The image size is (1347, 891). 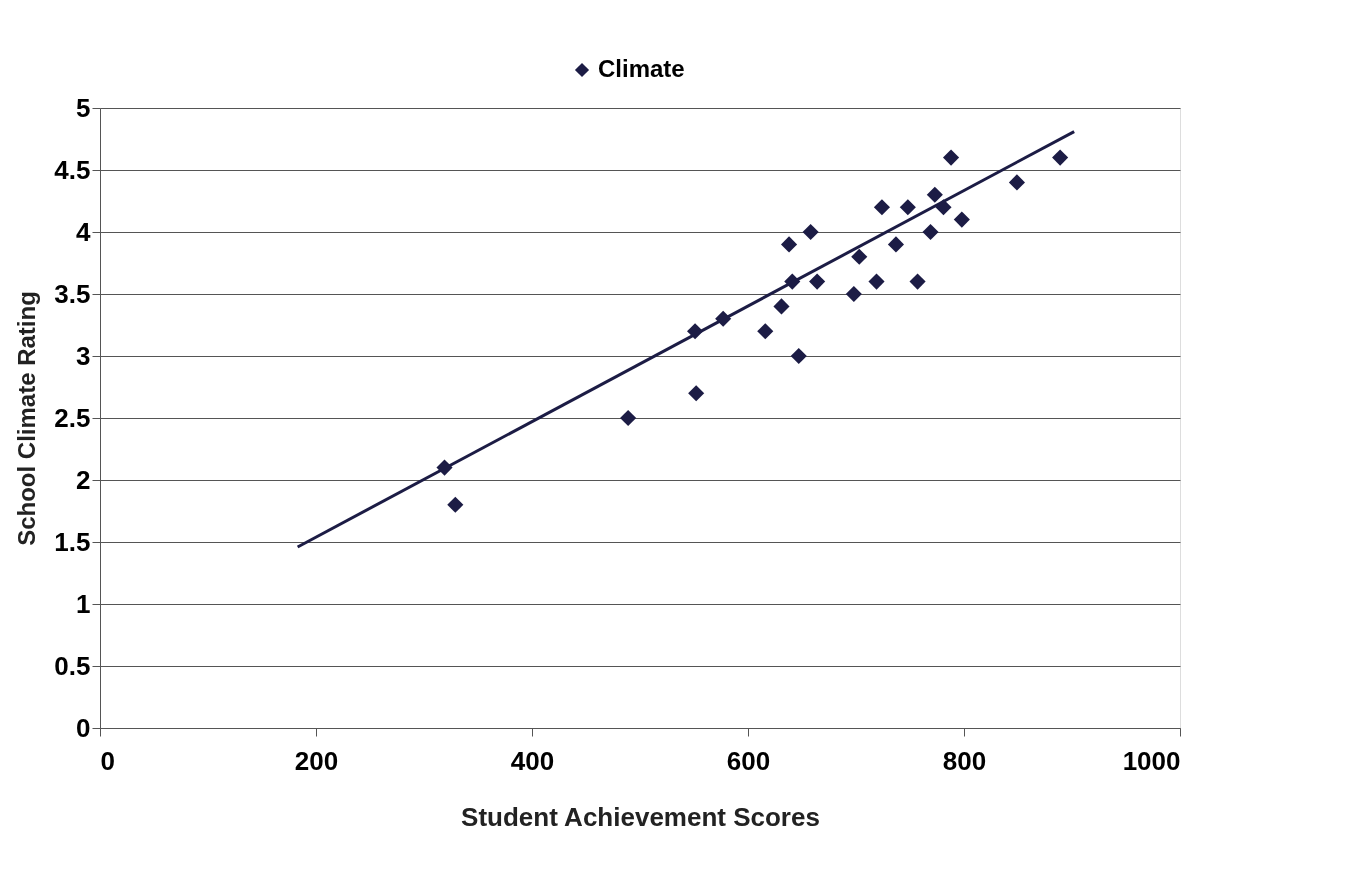 I want to click on x-tick-label: 200, so click(x=316, y=760).